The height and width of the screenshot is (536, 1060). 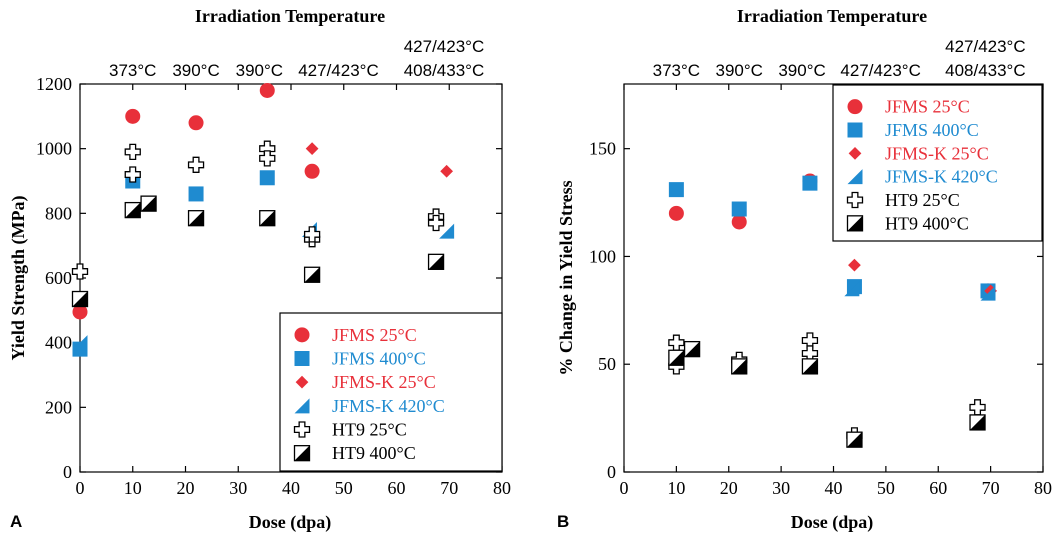 What do you see at coordinates (58, 278) in the screenshot?
I see `y-tick-label: 600` at bounding box center [58, 278].